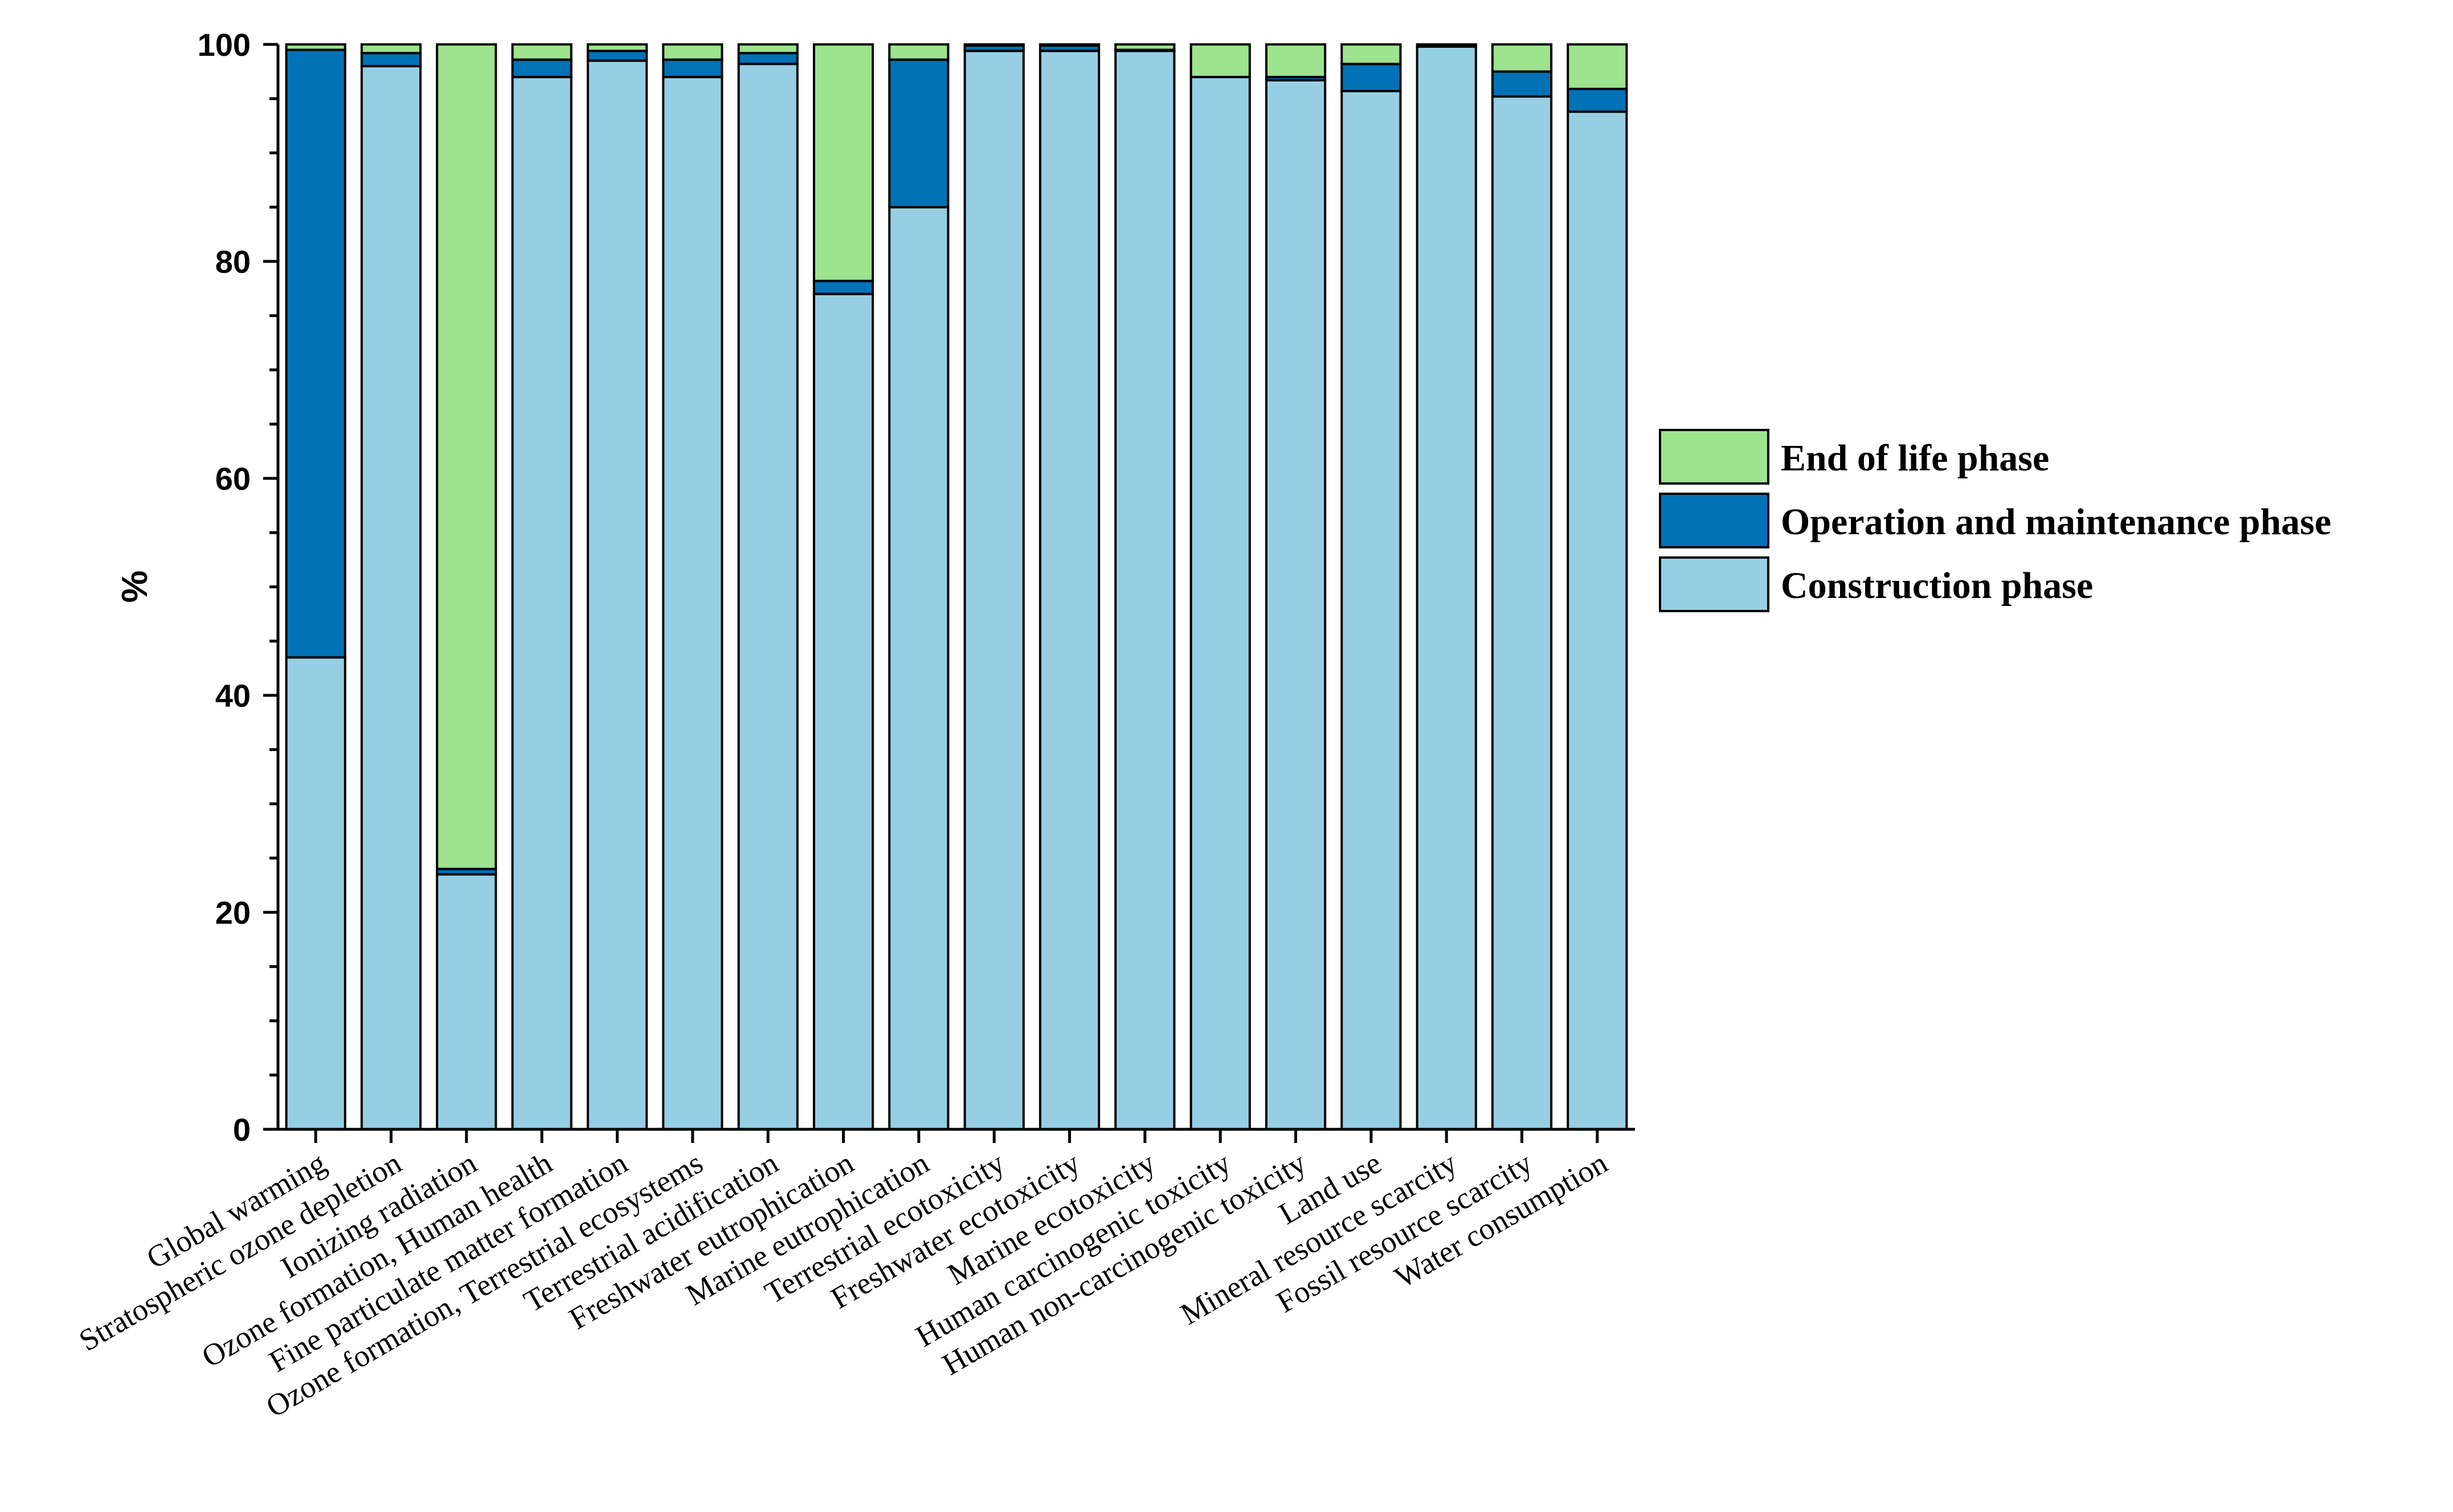 This screenshot has height=1512, width=2453. Describe the element at coordinates (1915, 458) in the screenshot. I see `legend-label: End of life phase` at that location.